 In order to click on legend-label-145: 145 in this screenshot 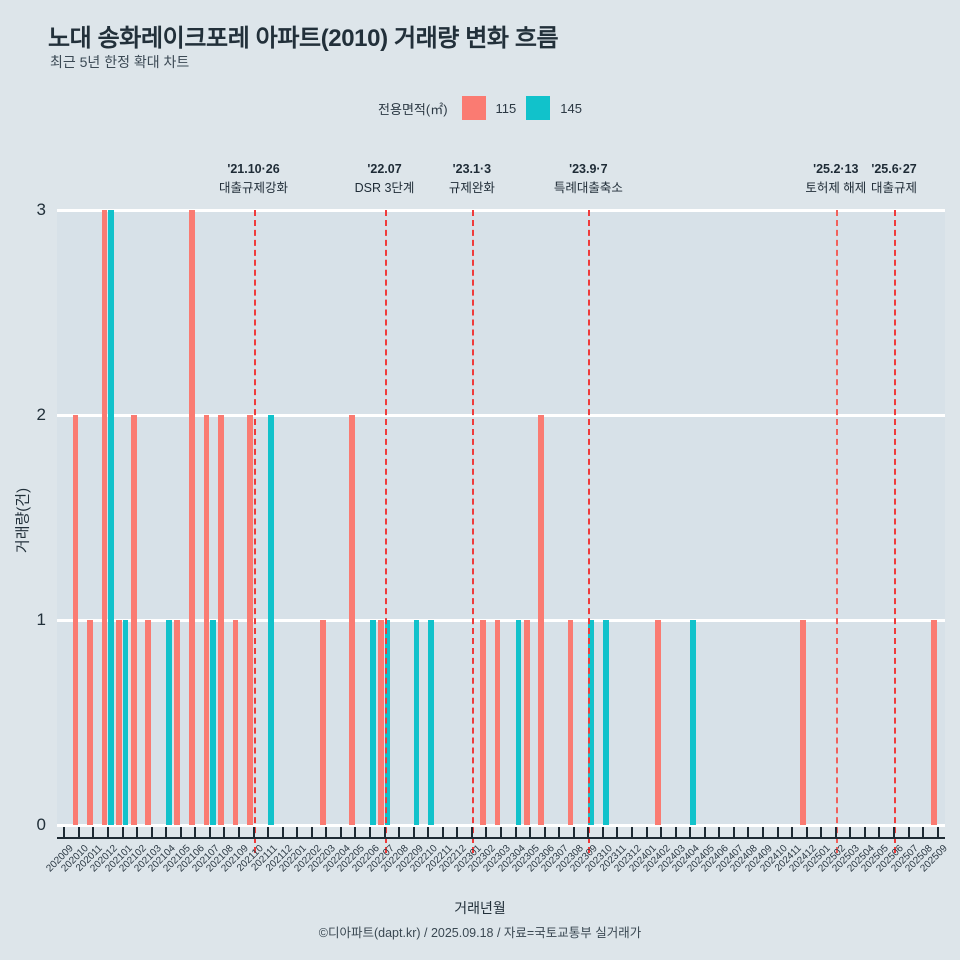, I will do `click(571, 108)`.